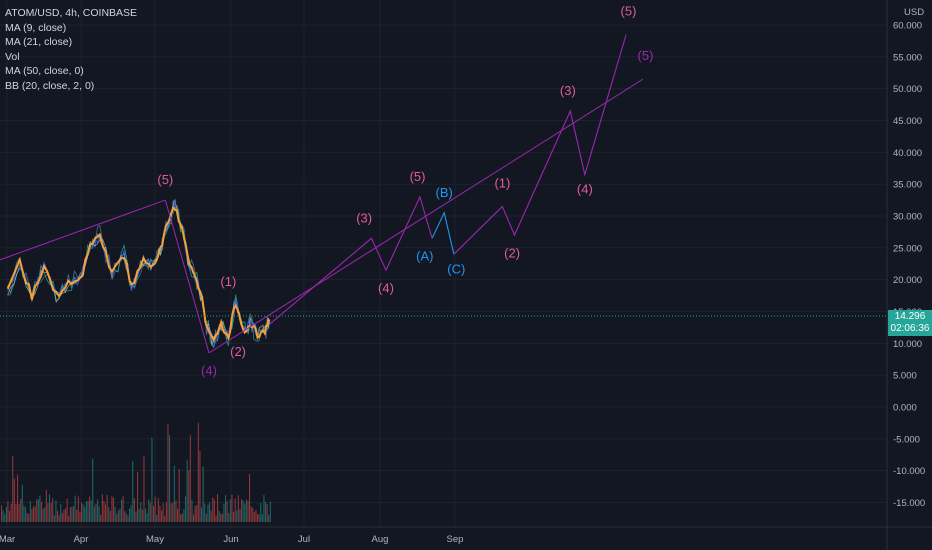 The image size is (932, 550). What do you see at coordinates (910, 328) in the screenshot?
I see `bar-countdown-label: 02:06:36` at bounding box center [910, 328].